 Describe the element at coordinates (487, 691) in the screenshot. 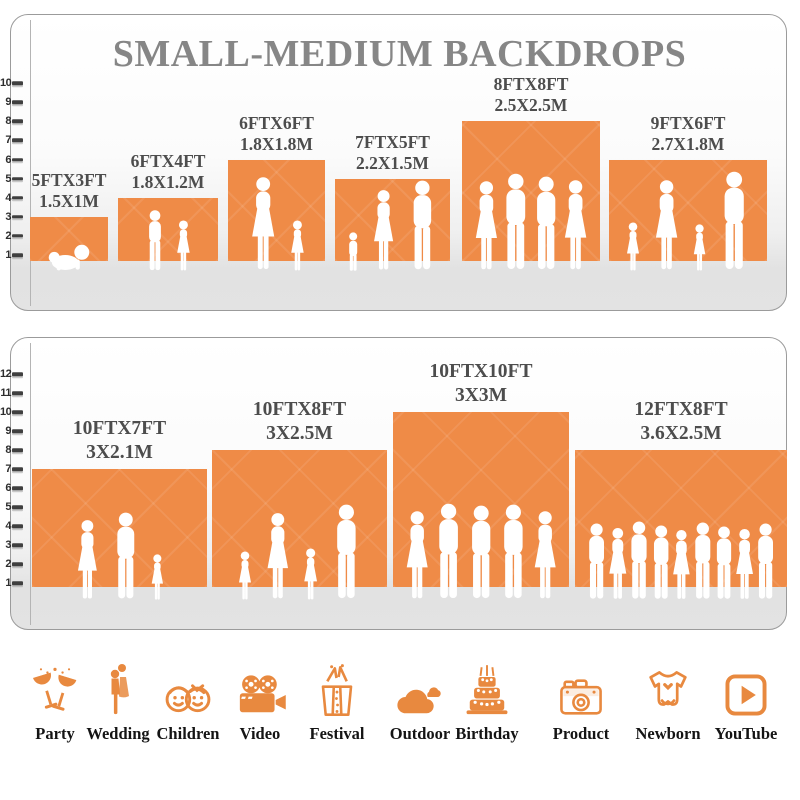

I see `birthday-cake-icon` at that location.